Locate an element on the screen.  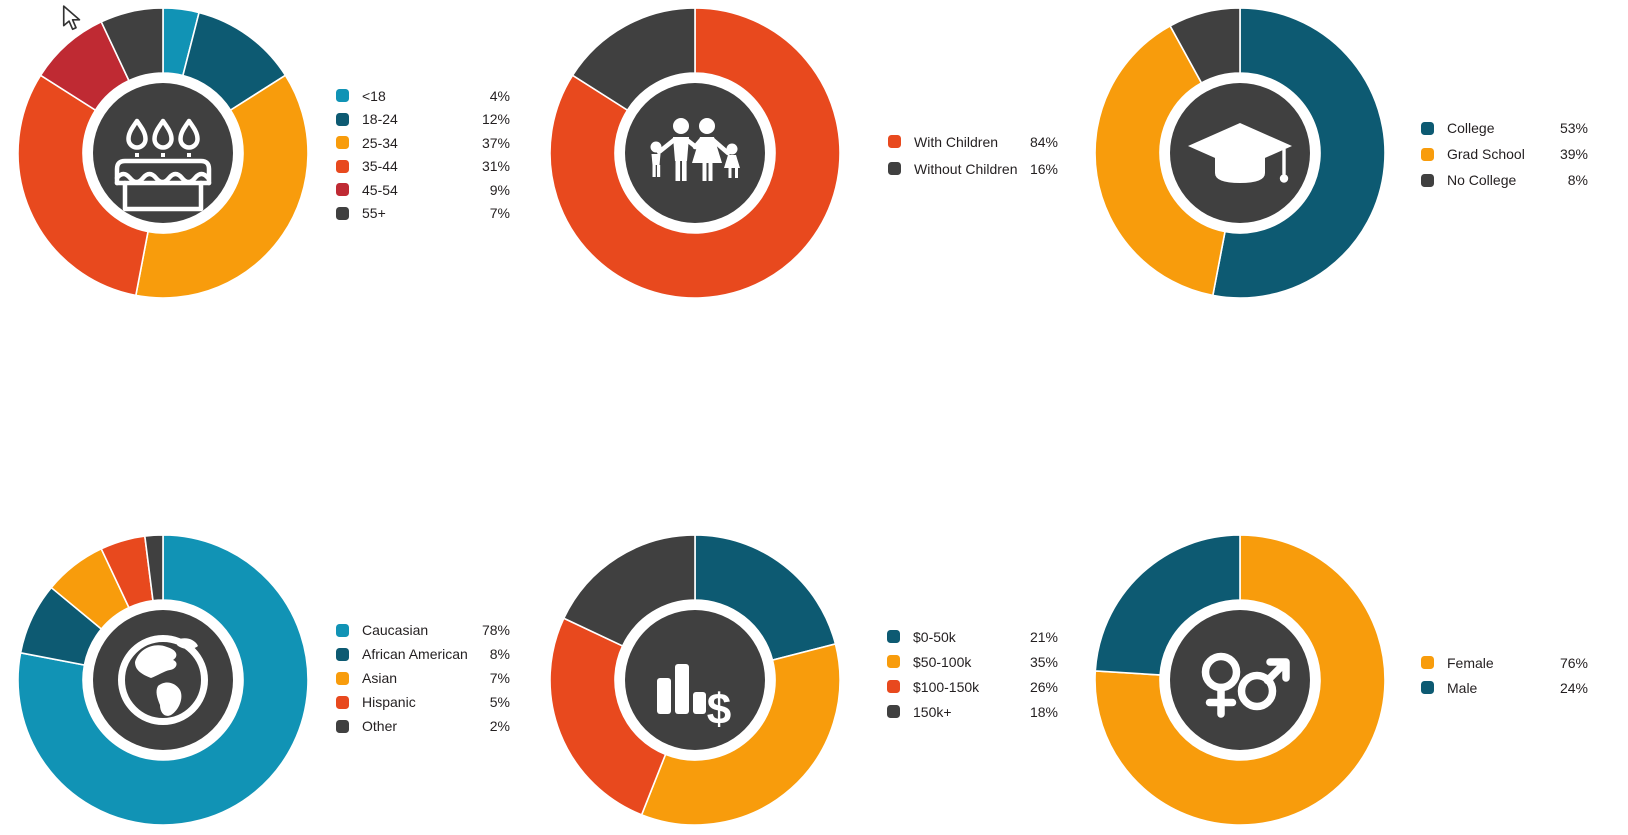
legend-item: $50-100k 35% is located at coordinates (972, 661).